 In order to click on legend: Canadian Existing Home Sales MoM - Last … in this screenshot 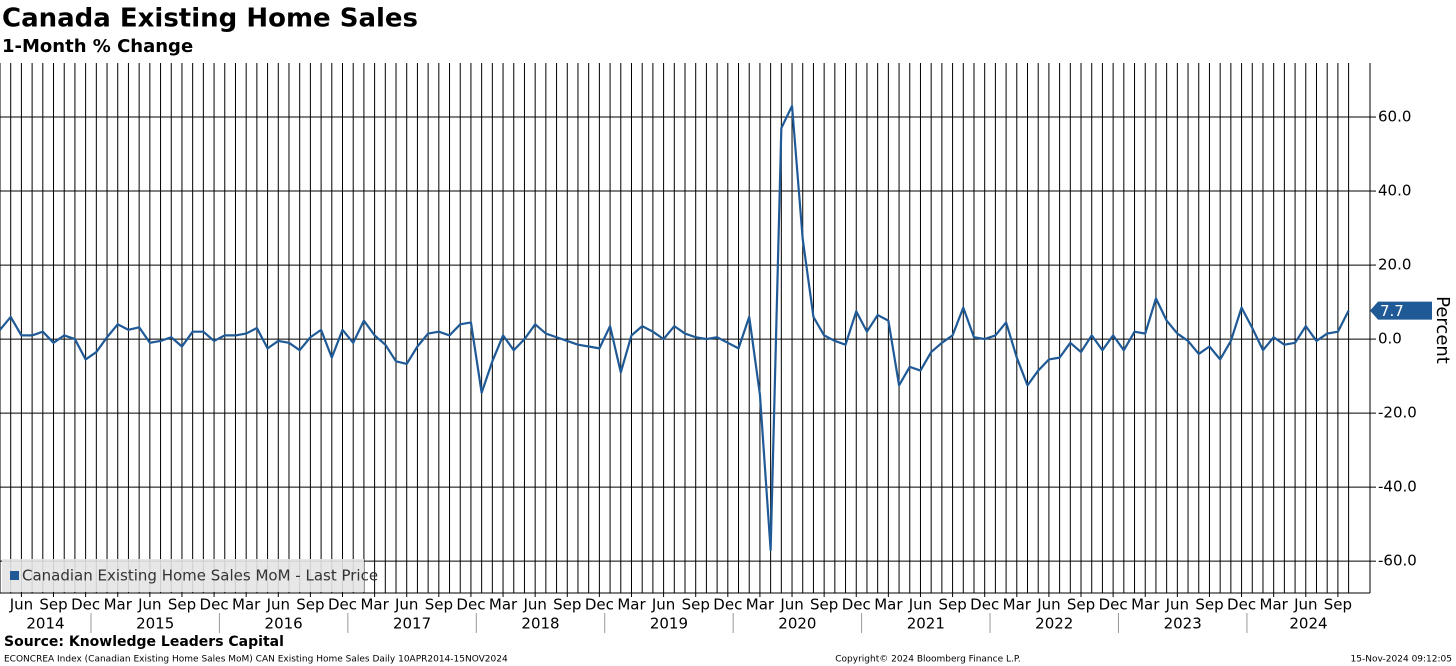, I will do `click(190, 575)`.